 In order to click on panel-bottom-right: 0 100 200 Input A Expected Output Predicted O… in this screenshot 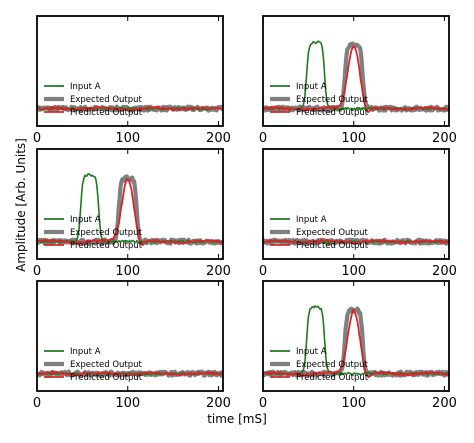, I will do `click(358, 345)`.